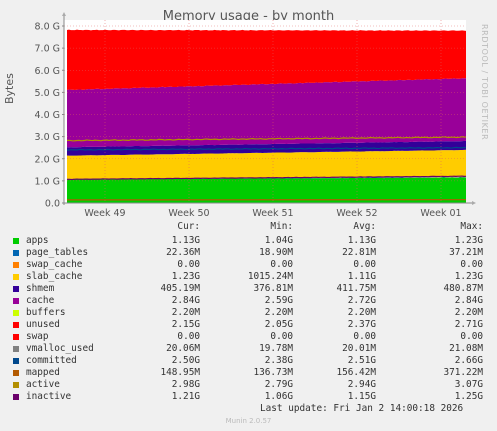 The width and height of the screenshot is (497, 431). I want to click on legend-avg-value: 2.37G, so click(361, 324).